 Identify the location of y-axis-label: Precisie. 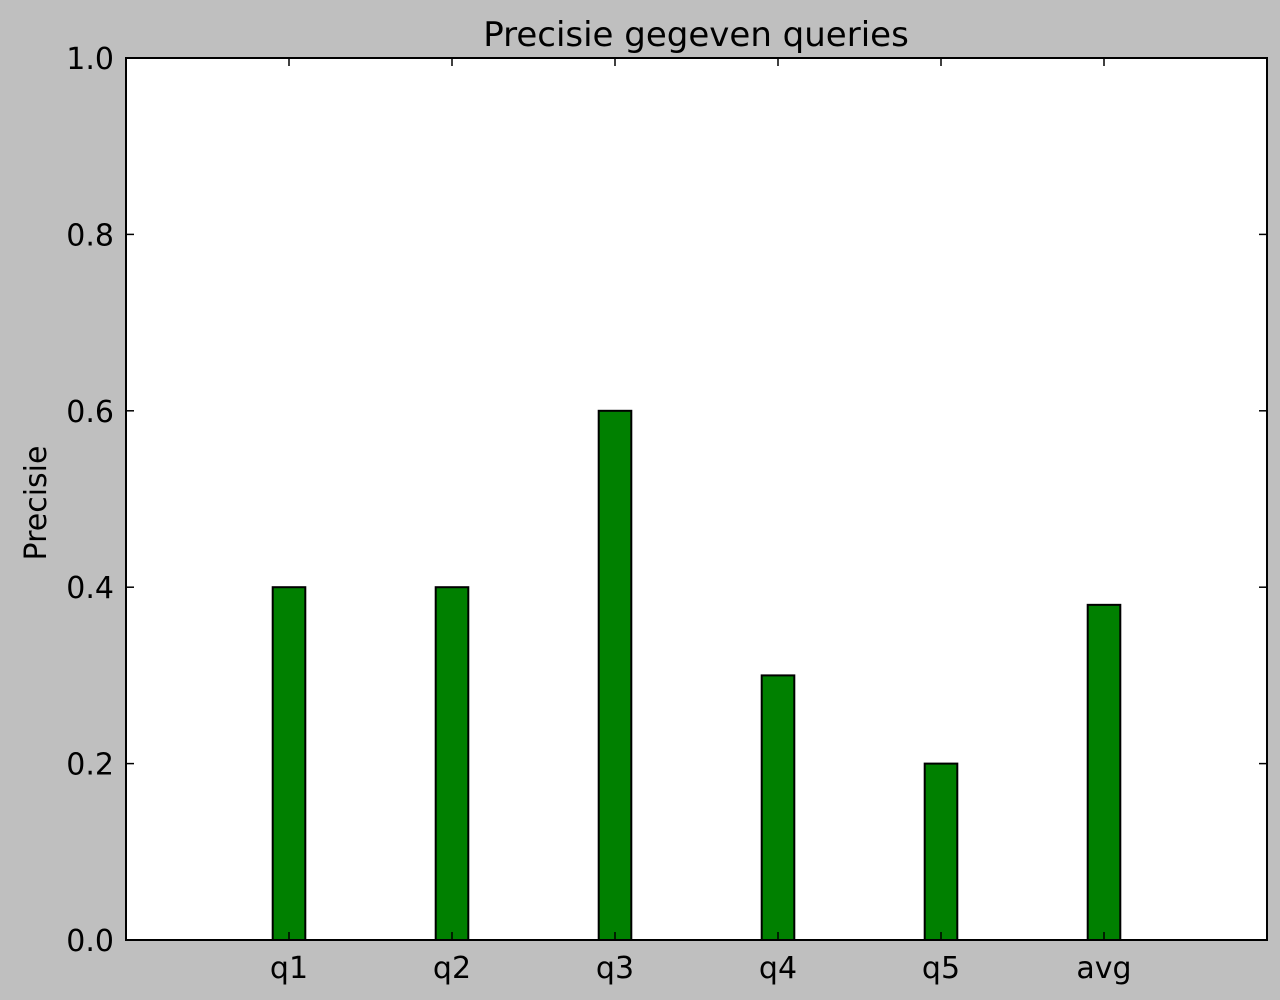
(36, 503).